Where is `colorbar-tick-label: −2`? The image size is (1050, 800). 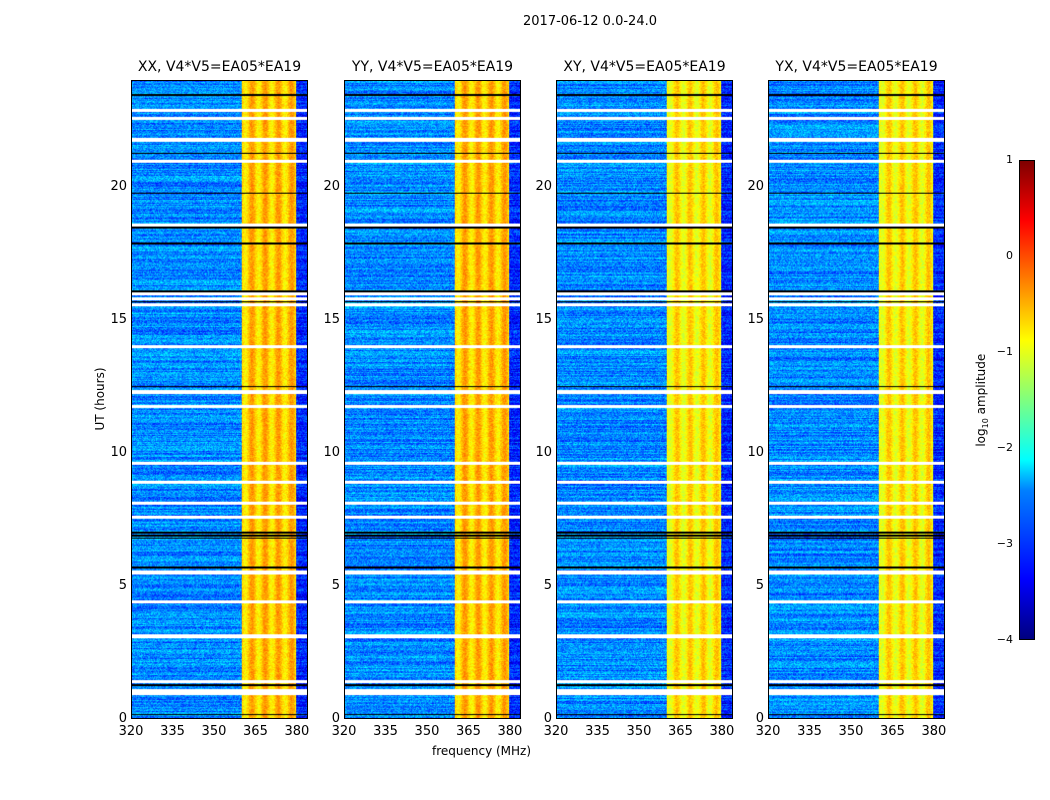 colorbar-tick-label: −2 is located at coordinates (1004, 447).